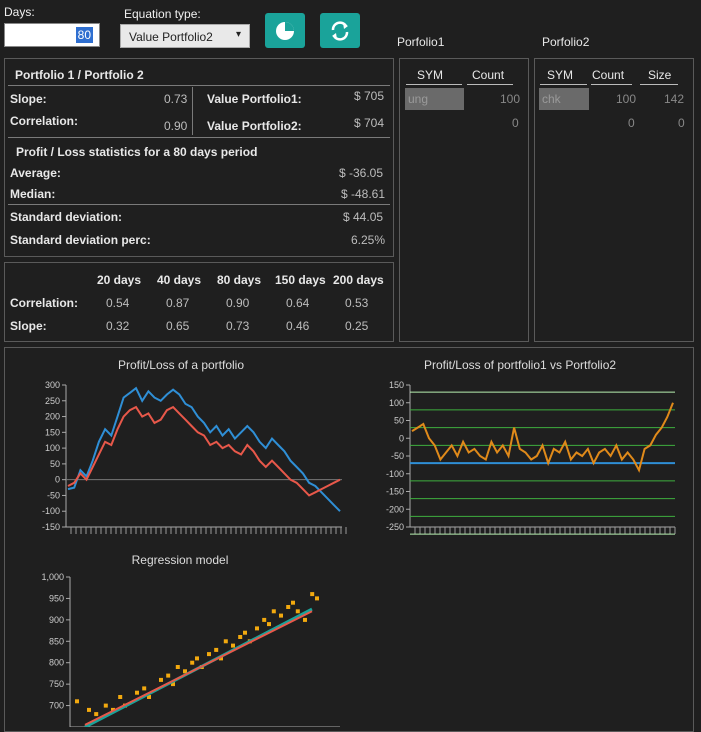 The image size is (701, 732). I want to click on p1-row-selected: ung, so click(434, 99).